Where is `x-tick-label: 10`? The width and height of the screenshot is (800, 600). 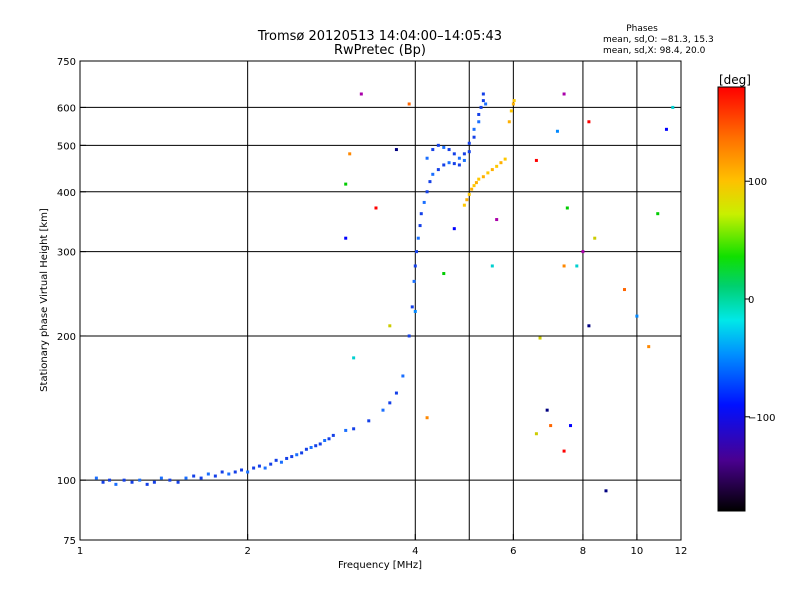
x-tick-label: 10 is located at coordinates (637, 551).